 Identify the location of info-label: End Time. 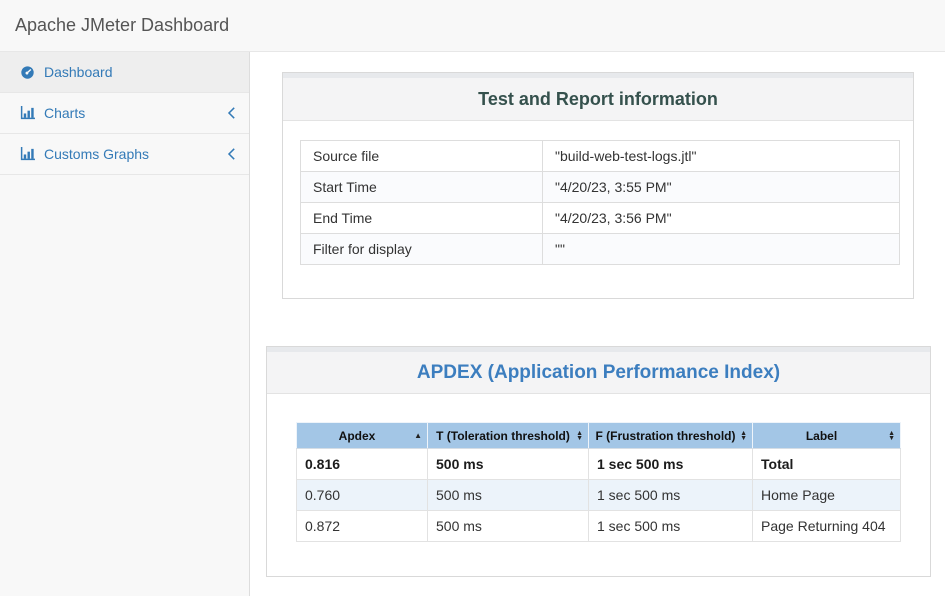
(421, 218).